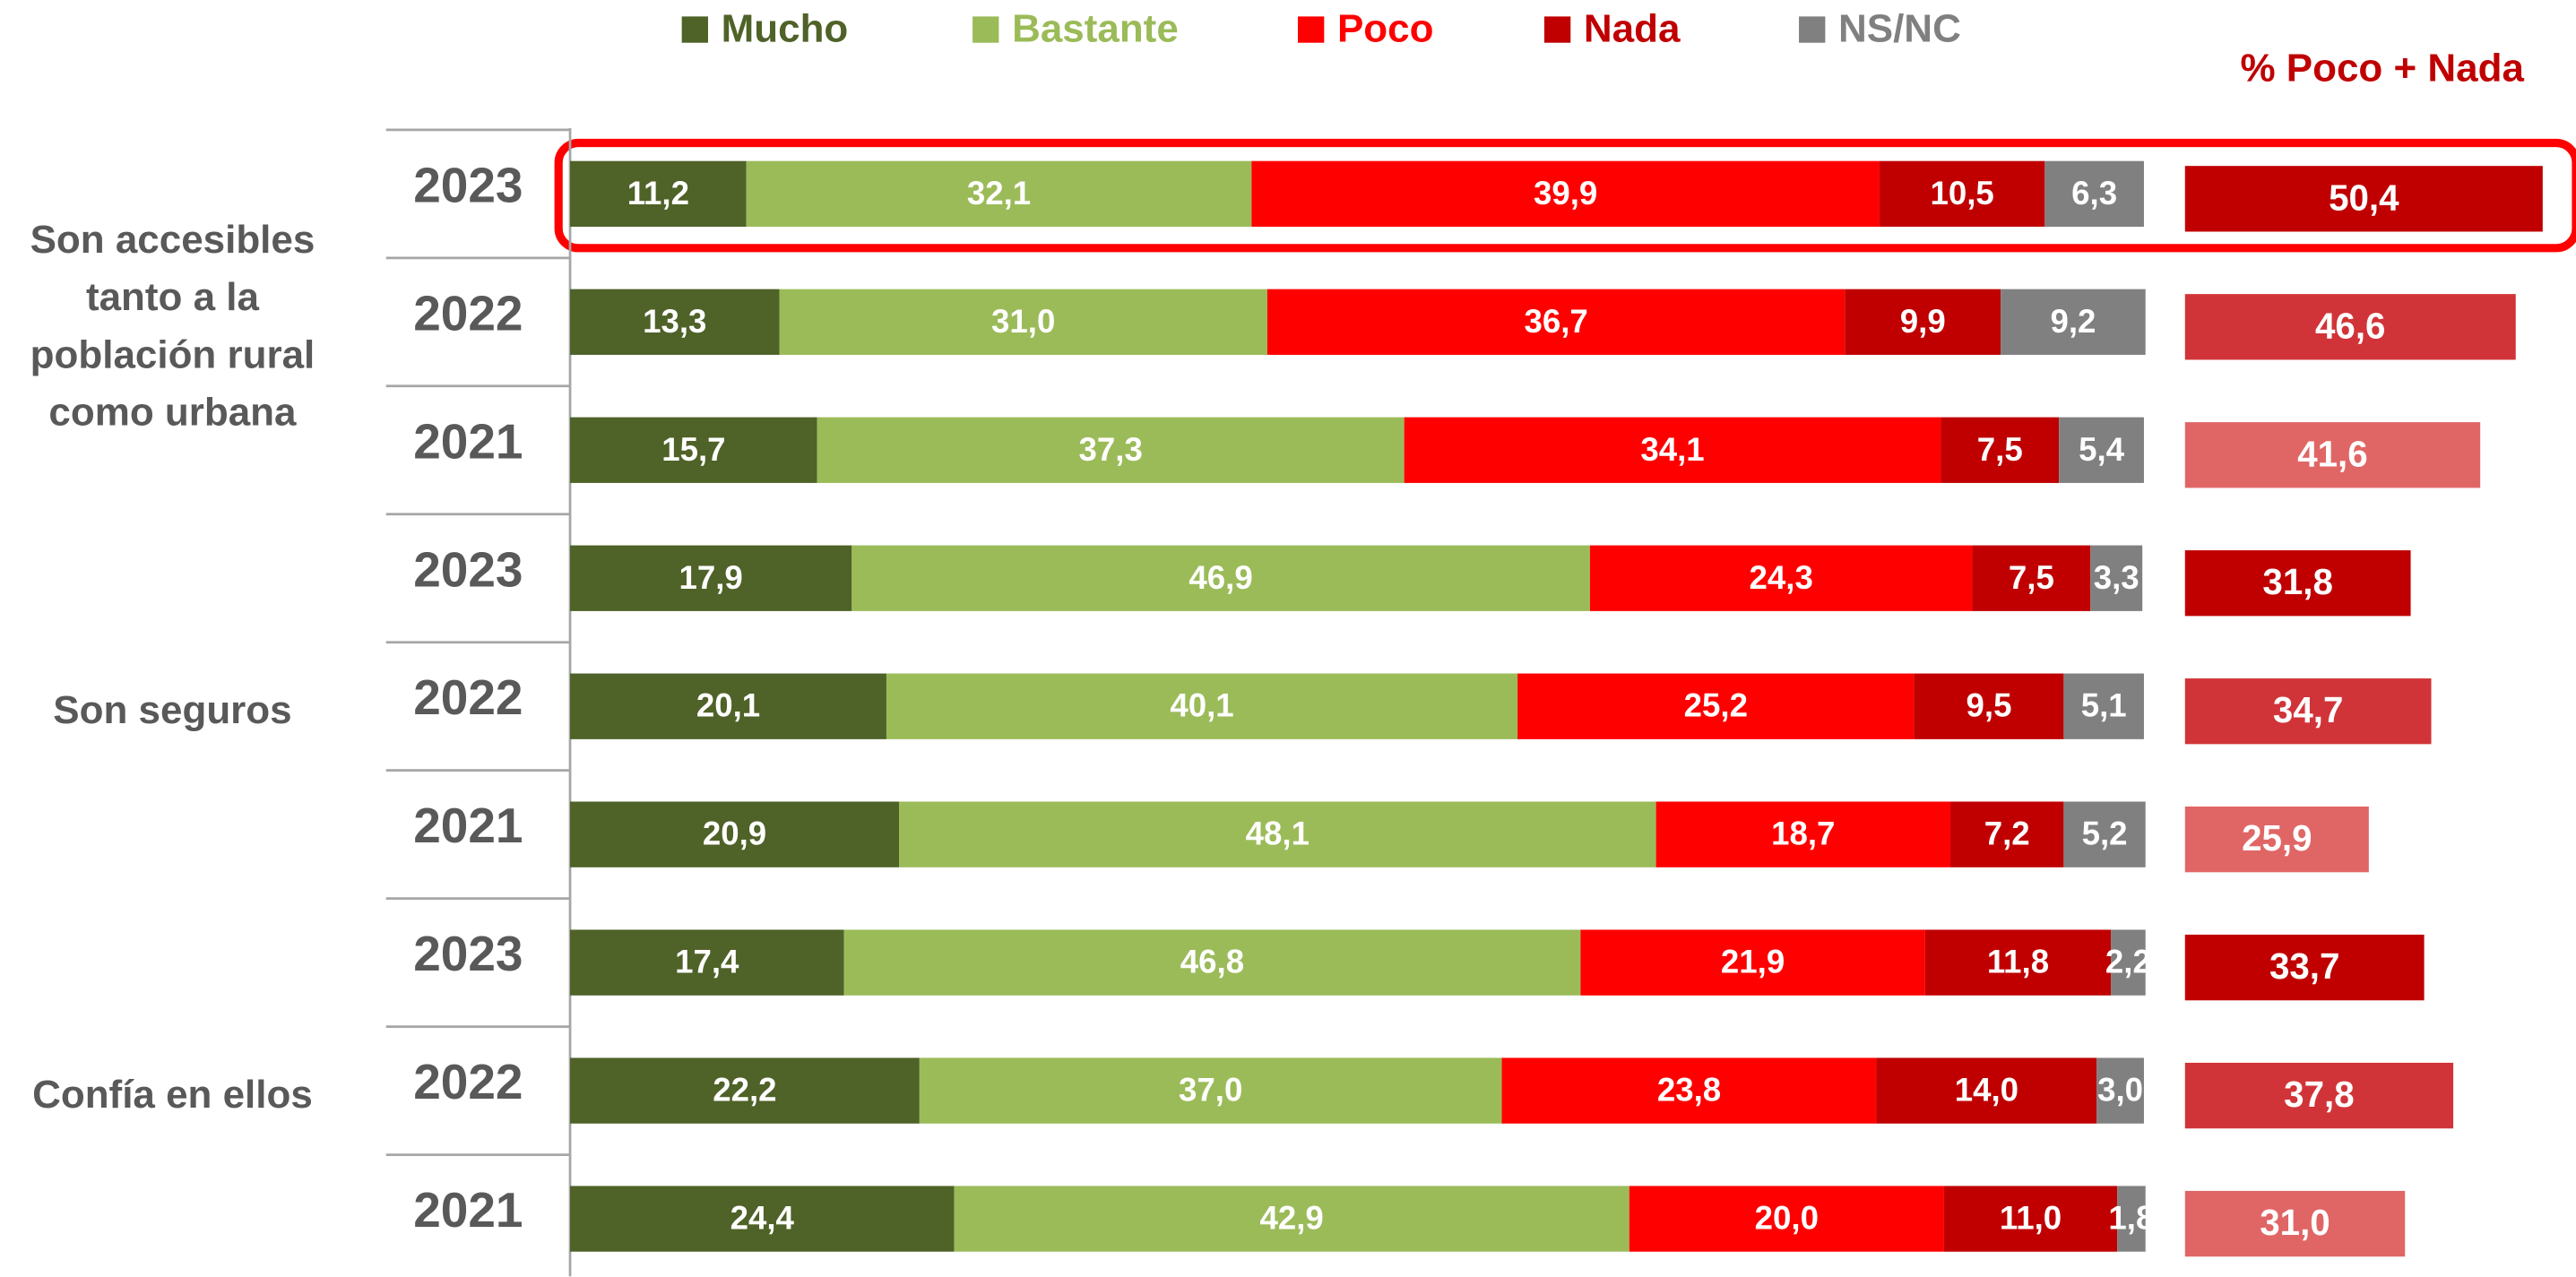 Image resolution: width=2576 pixels, height=1277 pixels. I want to click on legend-label: Bastante, so click(1095, 28).